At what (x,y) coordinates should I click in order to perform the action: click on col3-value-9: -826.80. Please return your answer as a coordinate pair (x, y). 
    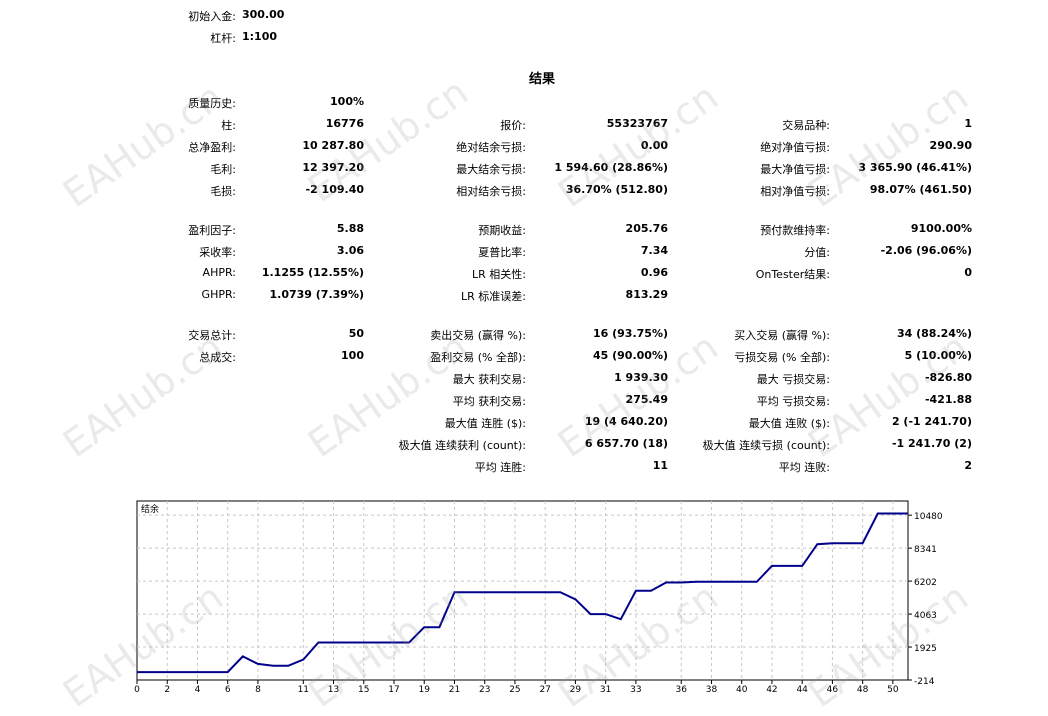
    Looking at the image, I should click on (948, 377).